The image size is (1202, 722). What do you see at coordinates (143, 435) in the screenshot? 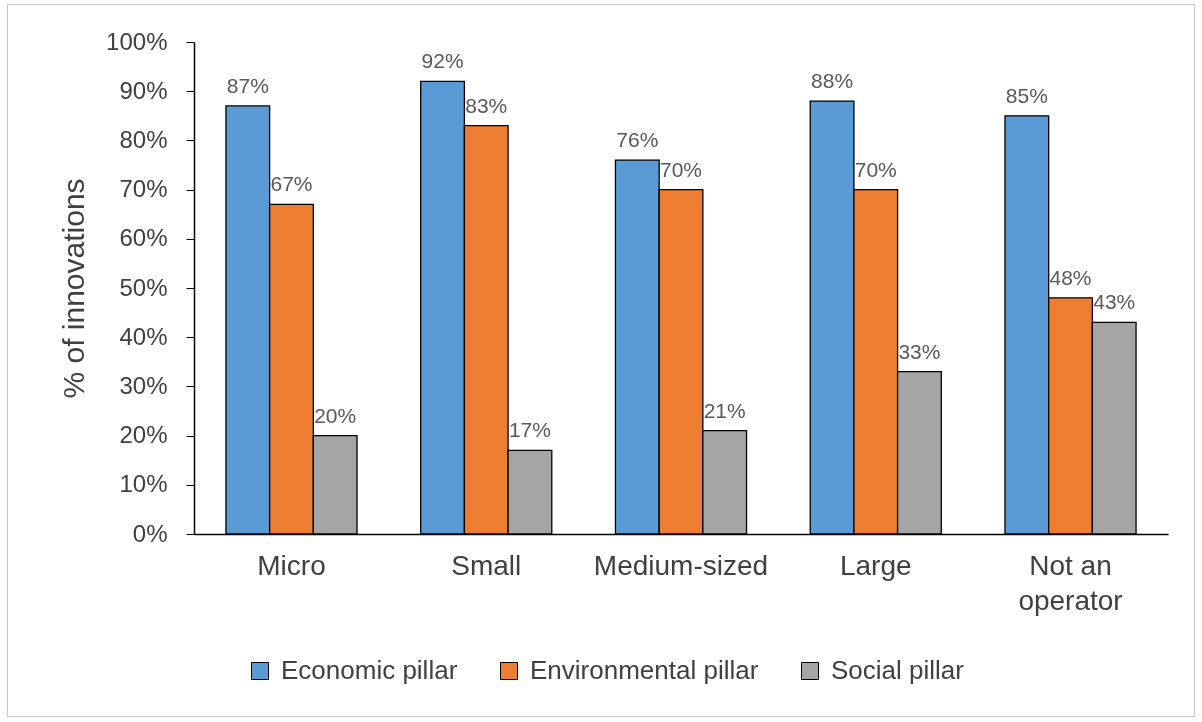
I see `y-tick-label: 20%` at bounding box center [143, 435].